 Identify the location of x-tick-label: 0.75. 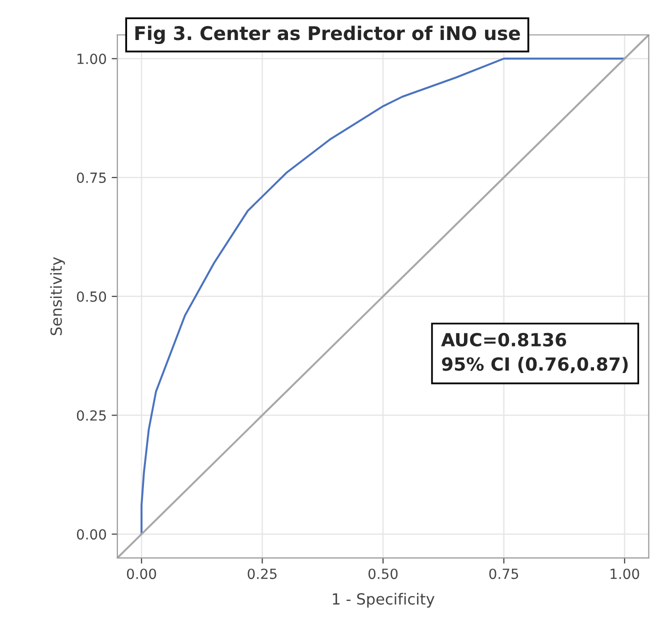
(503, 574).